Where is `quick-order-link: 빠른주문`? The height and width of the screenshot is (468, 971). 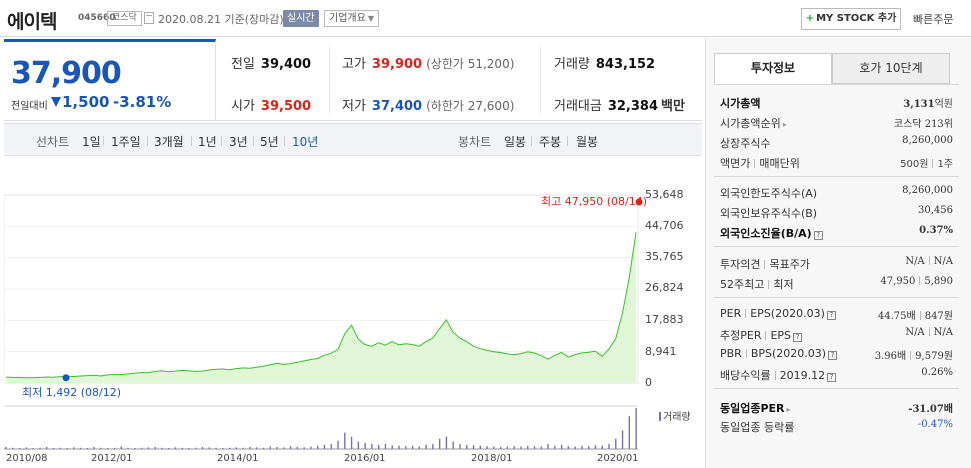
quick-order-link: 빠른주문 is located at coordinates (933, 19).